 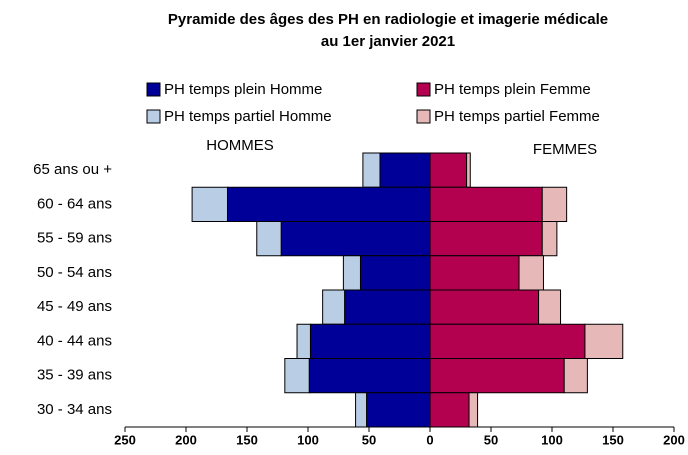 What do you see at coordinates (74, 409) in the screenshot?
I see `y-tick-label: 30 - 34 ans` at bounding box center [74, 409].